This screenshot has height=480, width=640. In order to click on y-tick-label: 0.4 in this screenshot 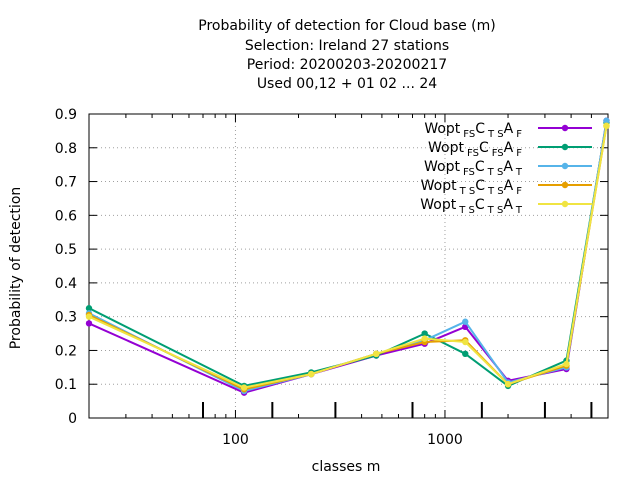, I will do `click(66, 284)`.